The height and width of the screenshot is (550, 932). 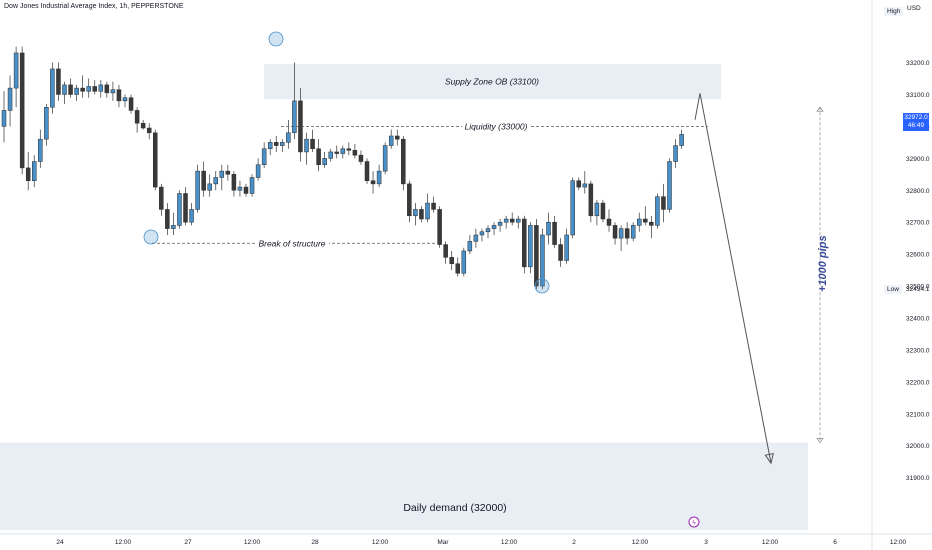 I want to click on price-tick: 32400.0, so click(x=918, y=318).